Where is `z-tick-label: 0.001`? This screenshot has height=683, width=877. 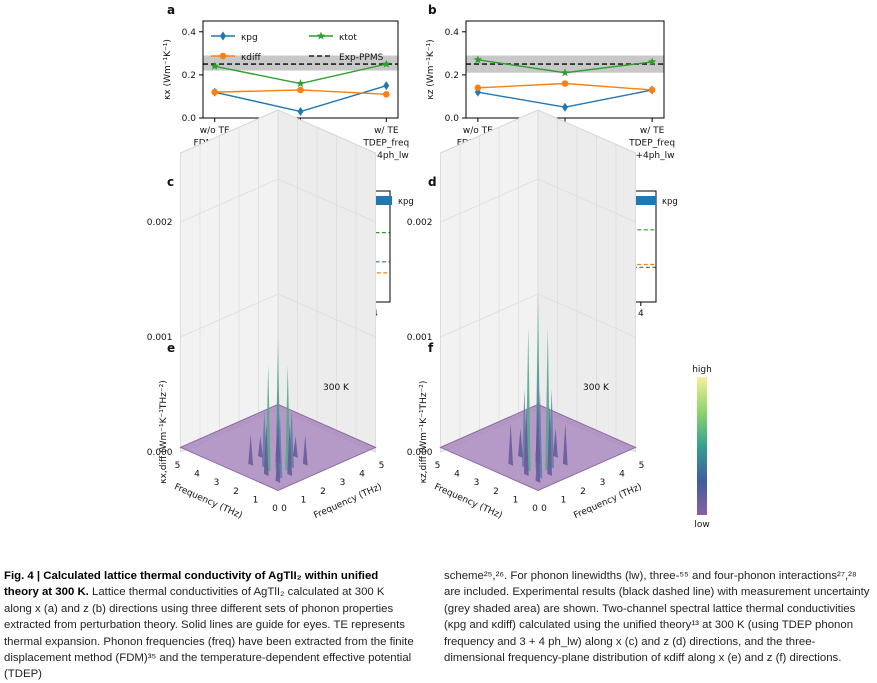 z-tick-label: 0.001 is located at coordinates (160, 338).